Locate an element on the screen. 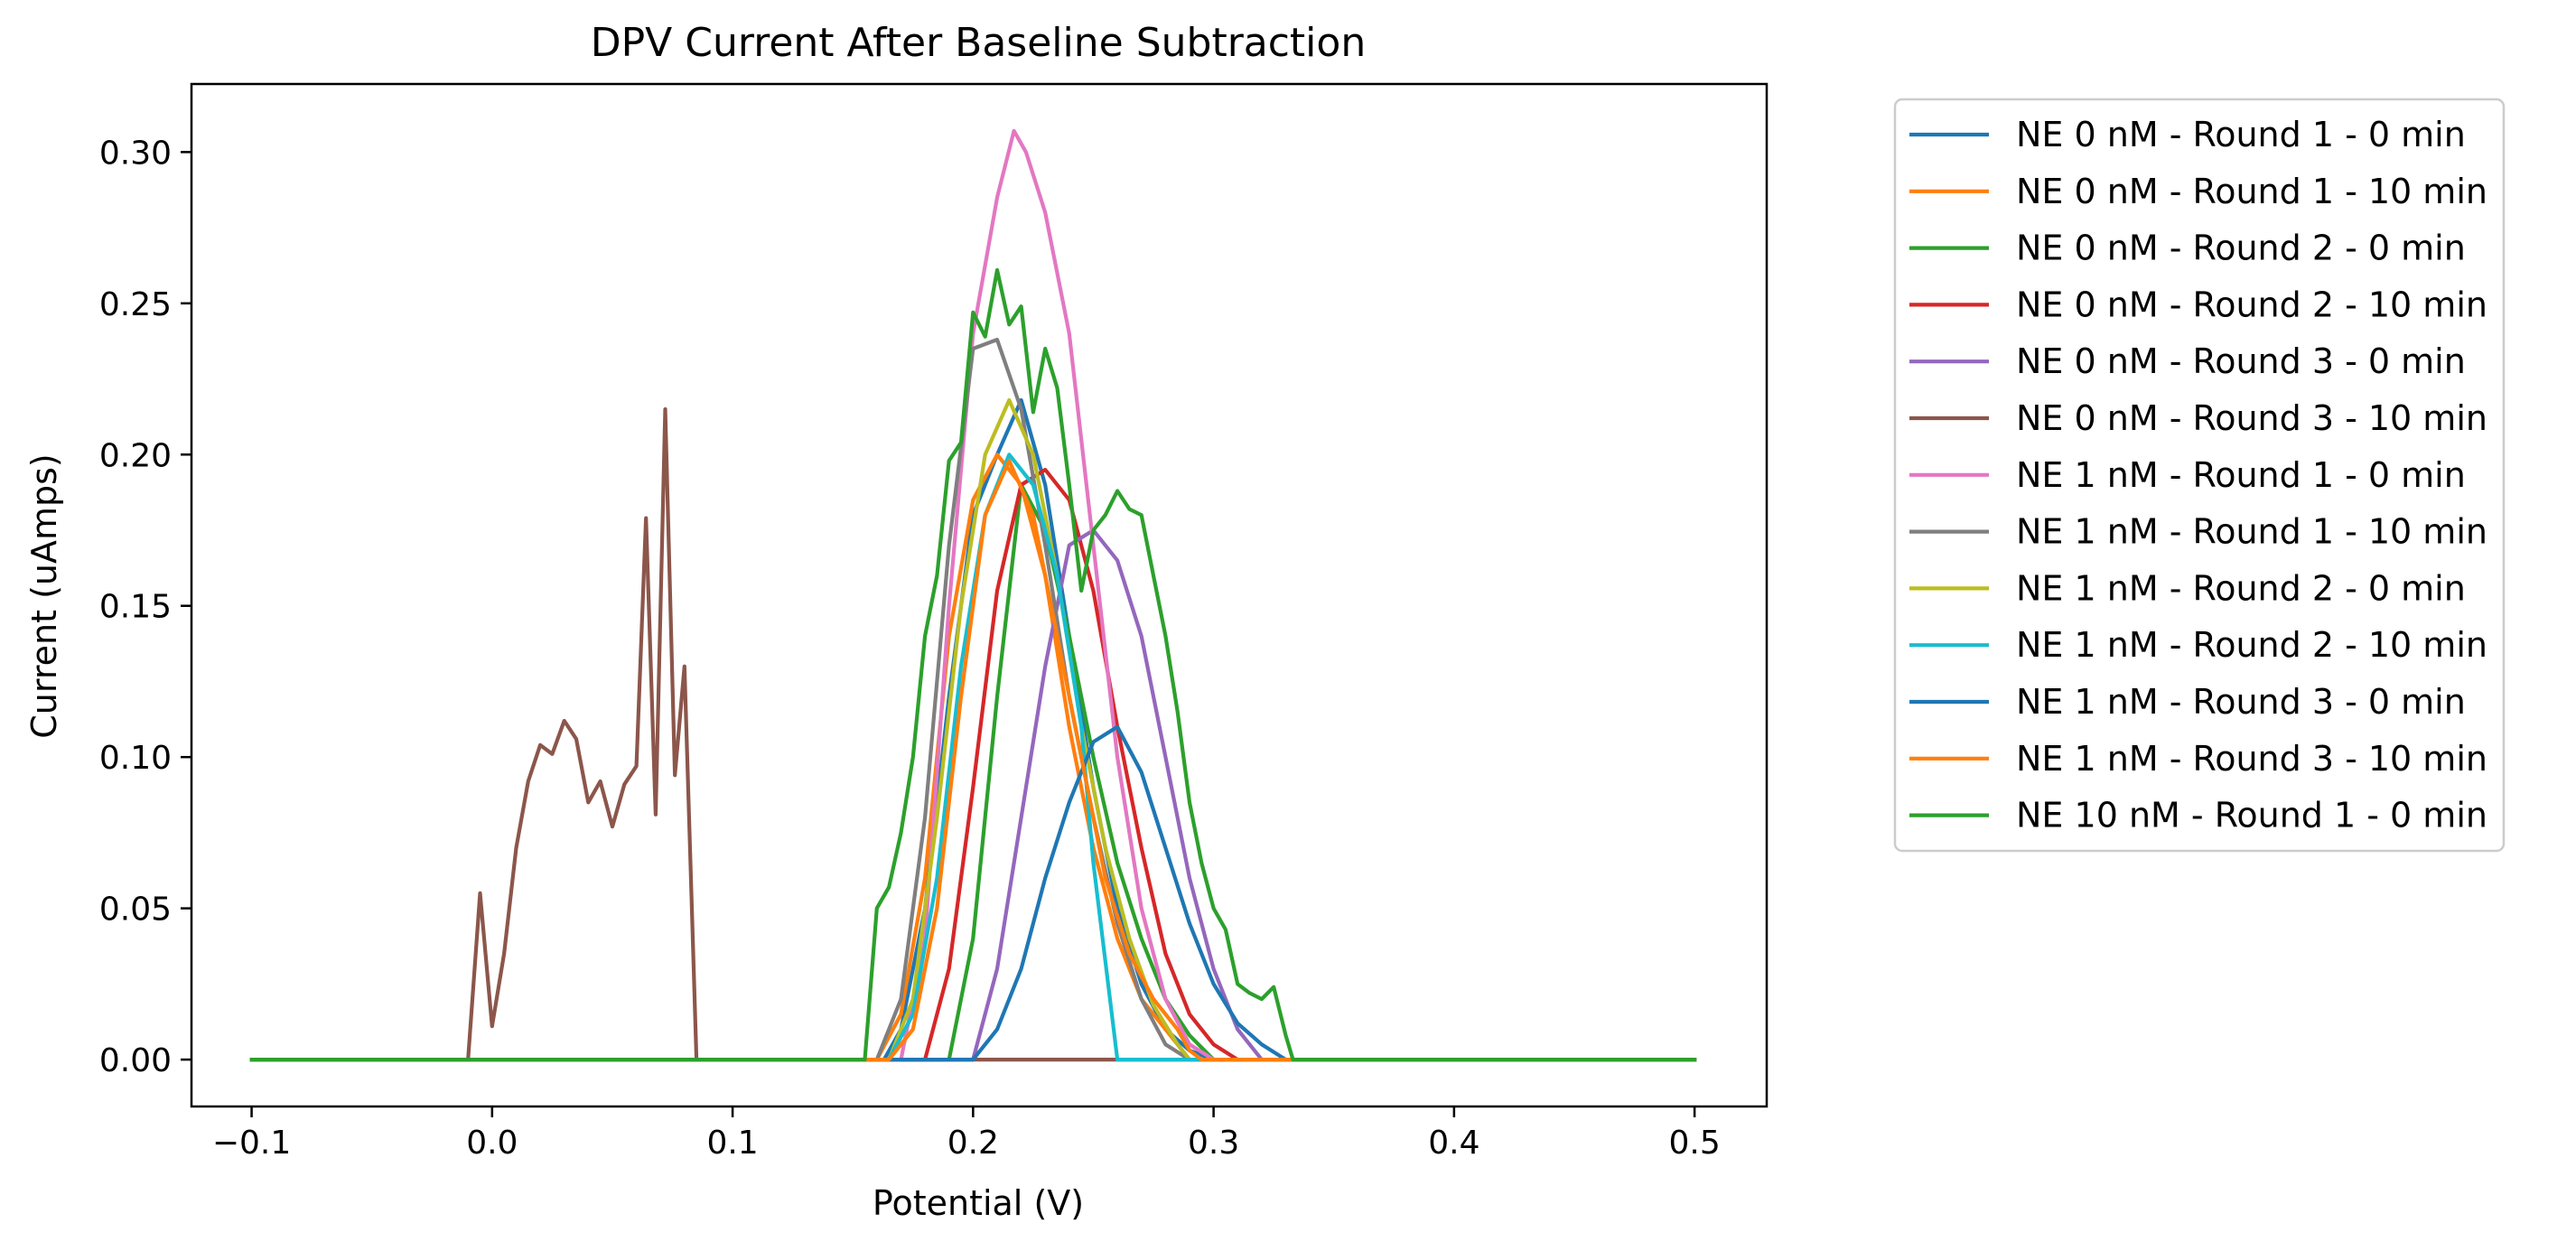 This screenshot has height=1251, width=2576. y-axis: 0.00 0.05 0.10 0.15 0.20 0.25 0.30 is located at coordinates (145, 607).